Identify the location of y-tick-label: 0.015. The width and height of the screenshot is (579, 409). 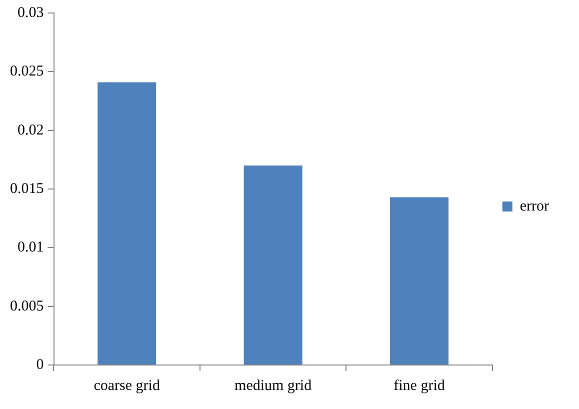
(27, 188).